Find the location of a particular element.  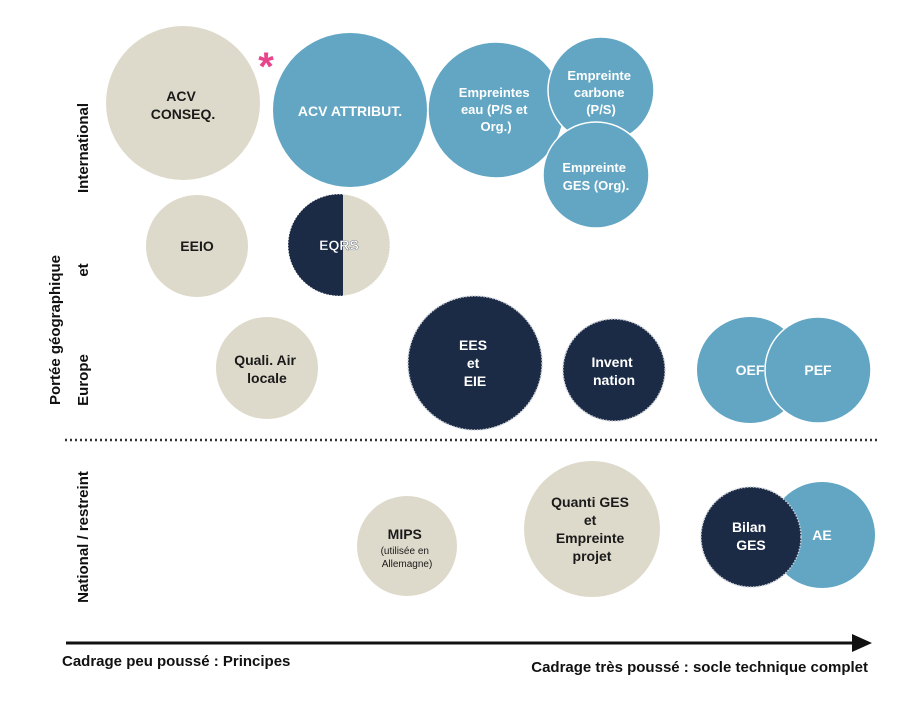

bubble-acv-conseq-line1: ACV is located at coordinates (181, 96).